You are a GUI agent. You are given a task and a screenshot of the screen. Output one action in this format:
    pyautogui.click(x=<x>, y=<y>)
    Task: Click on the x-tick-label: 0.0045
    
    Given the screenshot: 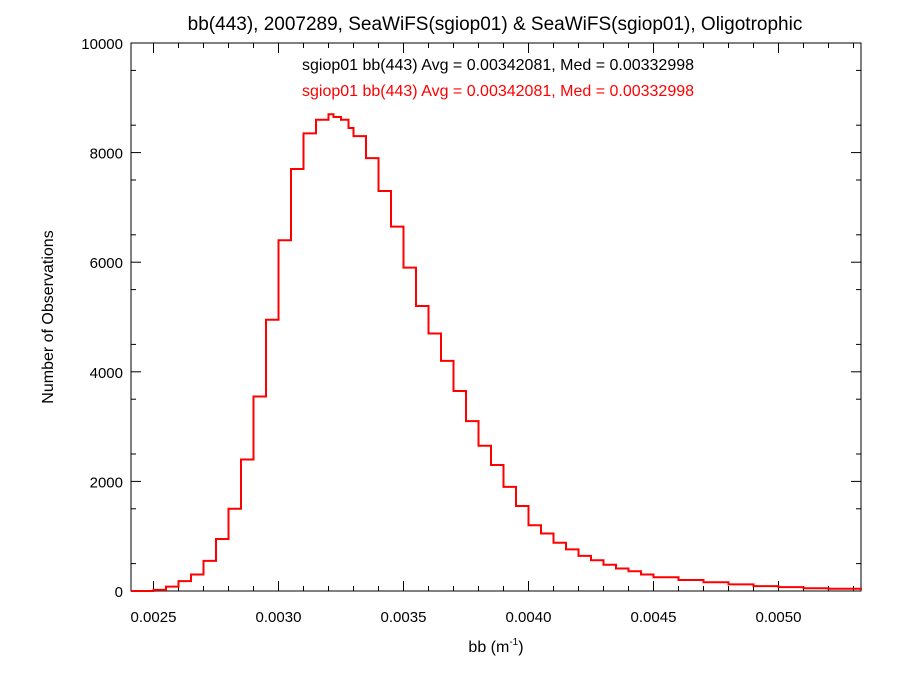 What is the action you would take?
    pyautogui.click(x=654, y=617)
    